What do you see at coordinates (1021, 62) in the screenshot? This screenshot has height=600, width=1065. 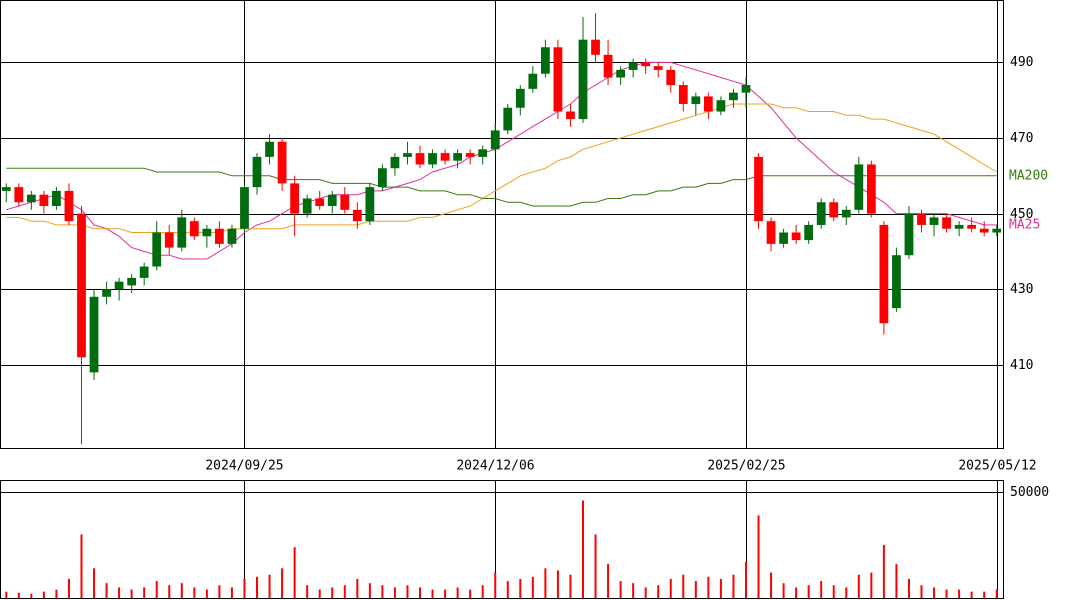 I see `y-tick-label: 490` at bounding box center [1021, 62].